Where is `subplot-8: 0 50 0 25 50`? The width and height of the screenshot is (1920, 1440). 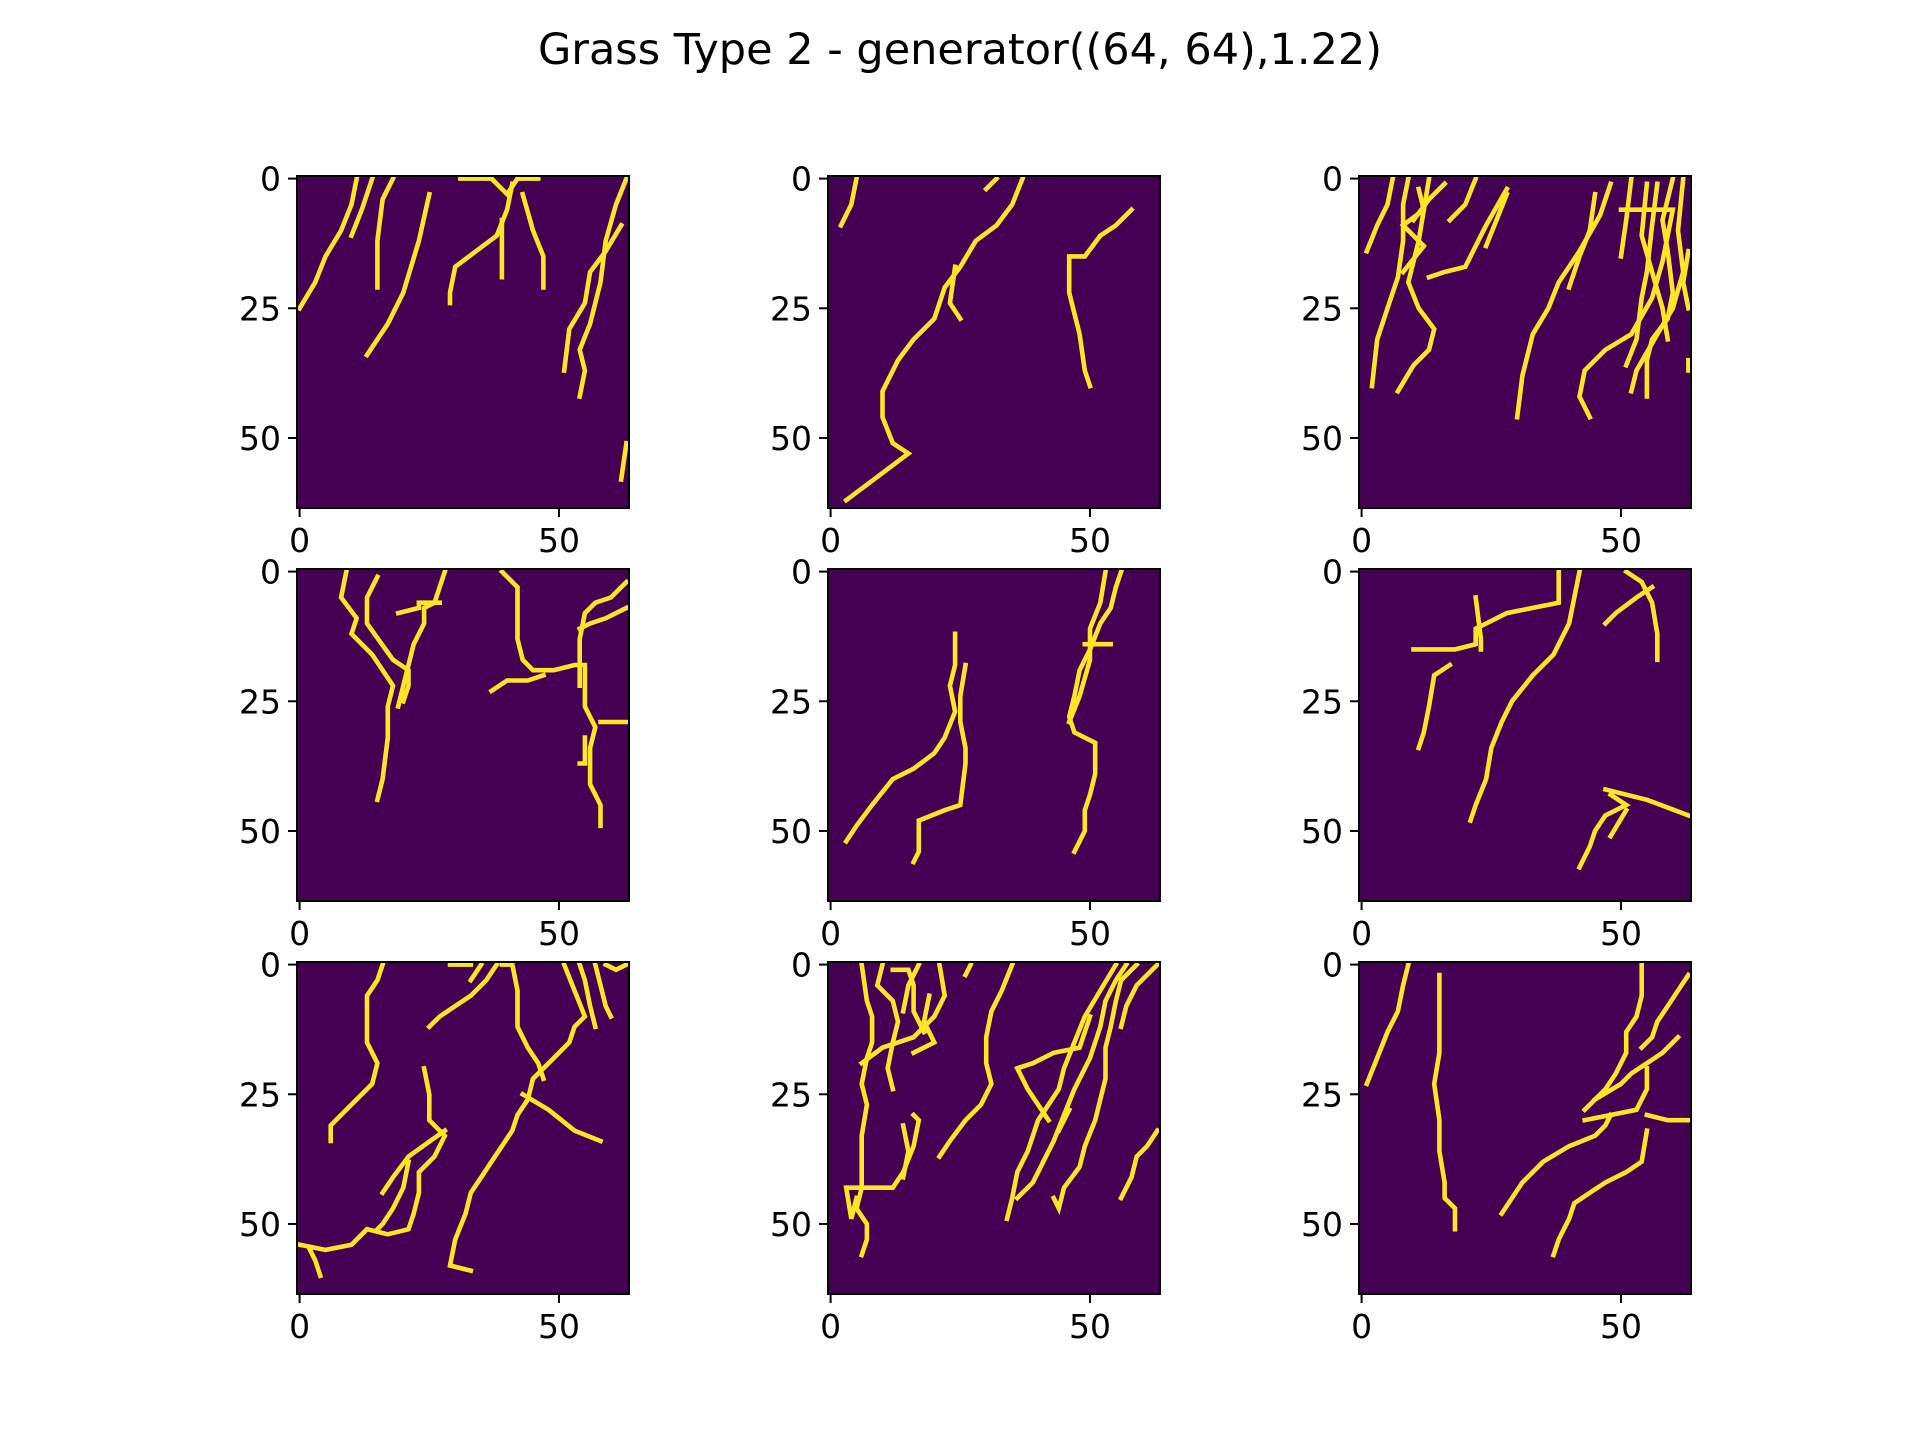
subplot-8: 0 50 0 25 50 is located at coordinates (965, 1146).